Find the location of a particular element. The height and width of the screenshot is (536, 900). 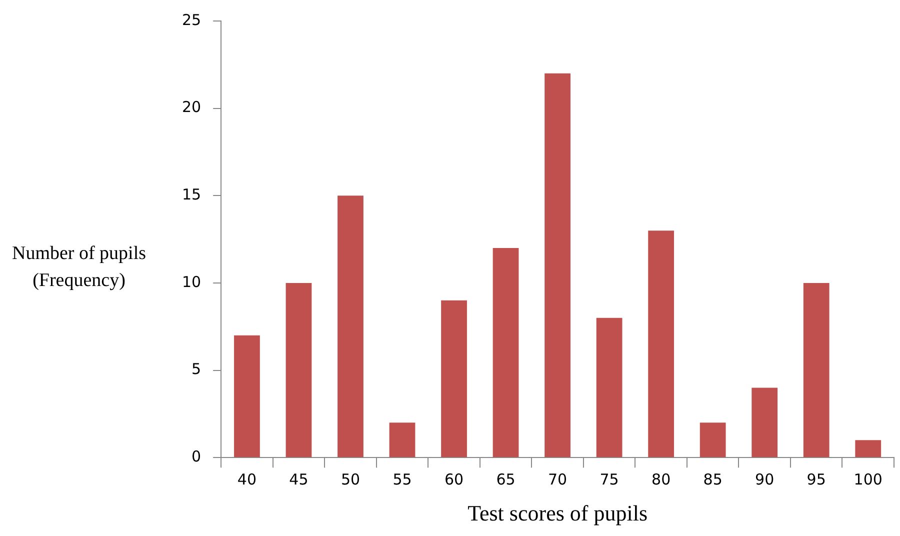

x-tick-label: 80 is located at coordinates (661, 479).